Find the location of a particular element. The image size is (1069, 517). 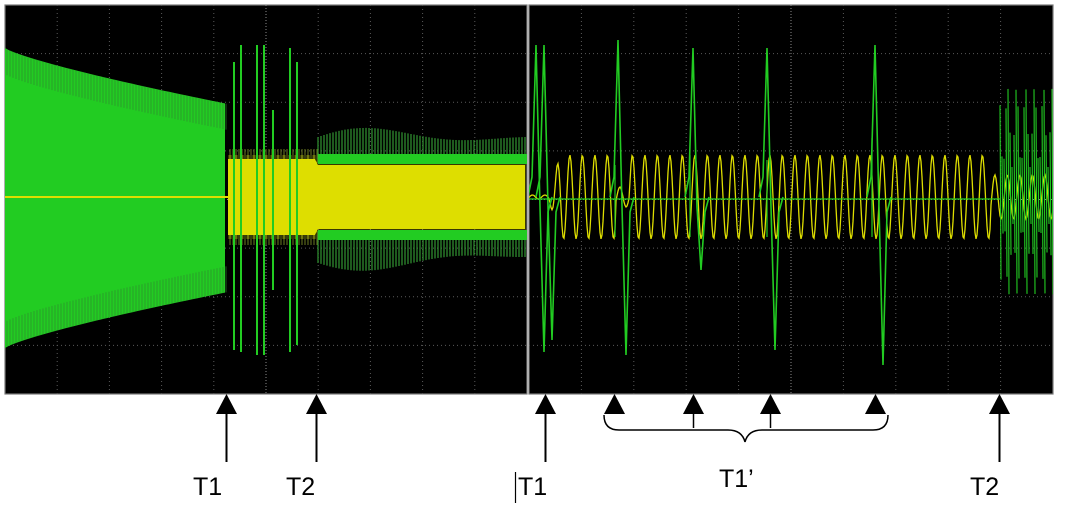

green-pulse-t1-b is located at coordinates (548, 192).